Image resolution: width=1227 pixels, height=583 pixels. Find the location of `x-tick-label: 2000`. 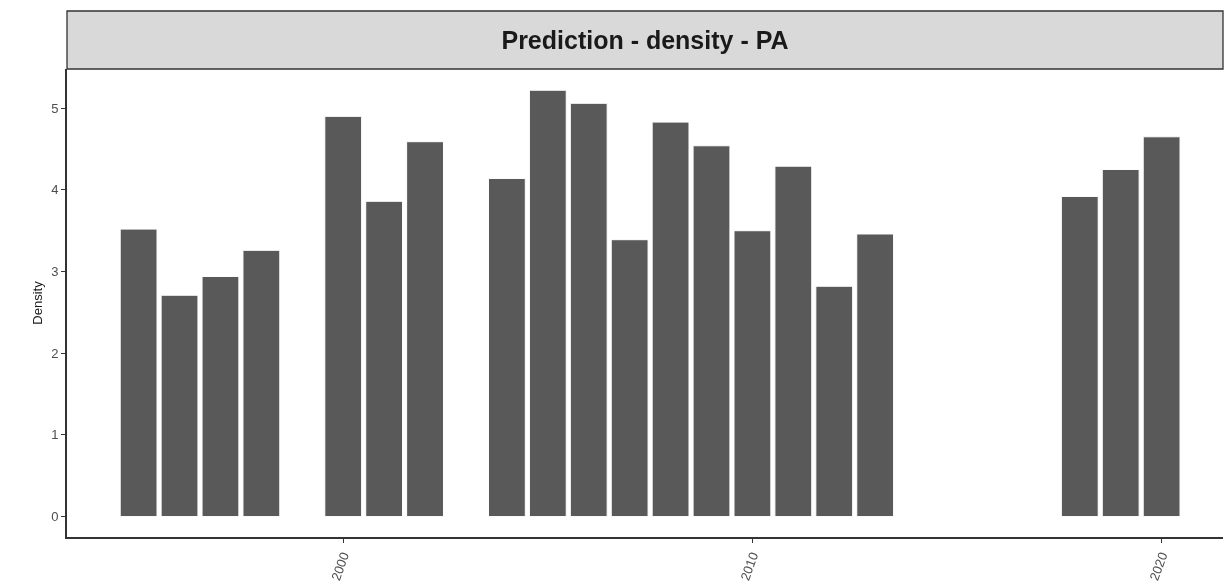

x-tick-label: 2000 is located at coordinates (340, 566).